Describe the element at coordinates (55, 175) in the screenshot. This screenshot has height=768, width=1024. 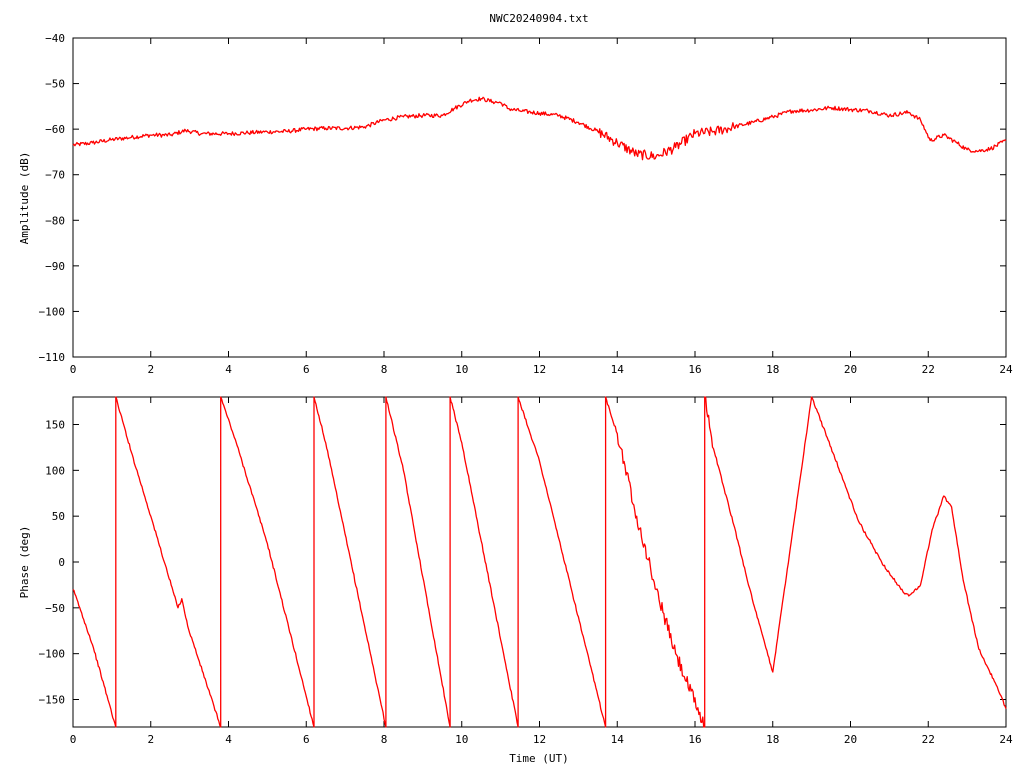
I see `amplitude-y-tick-label: −70` at that location.